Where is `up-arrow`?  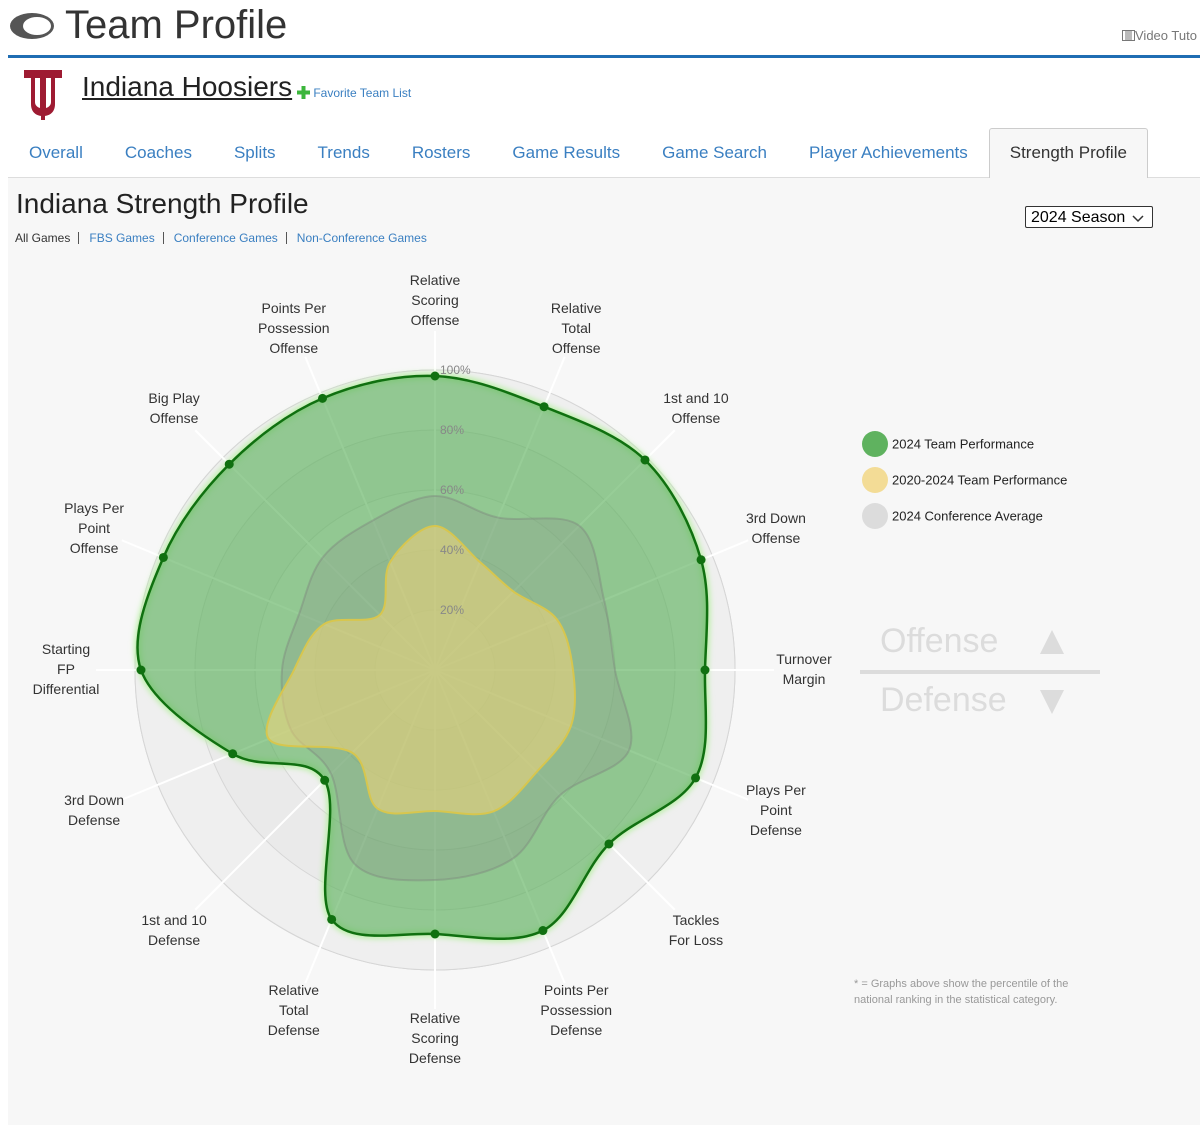 up-arrow is located at coordinates (1052, 642).